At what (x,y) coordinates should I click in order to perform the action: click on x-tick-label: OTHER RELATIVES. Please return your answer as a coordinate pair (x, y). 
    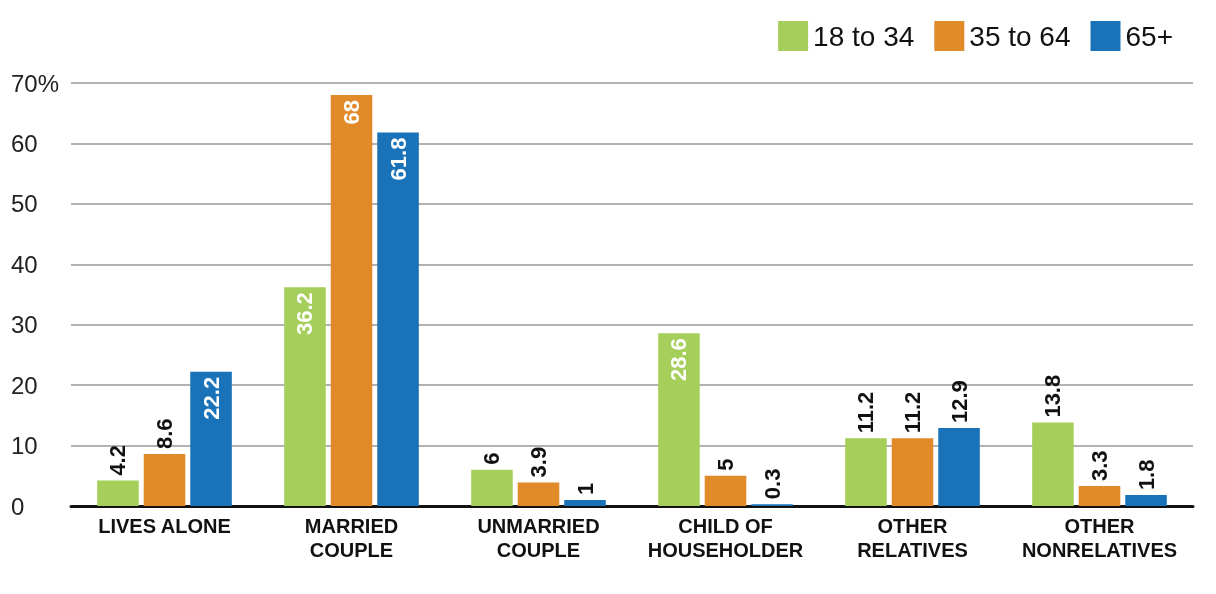
    Looking at the image, I should click on (912, 538).